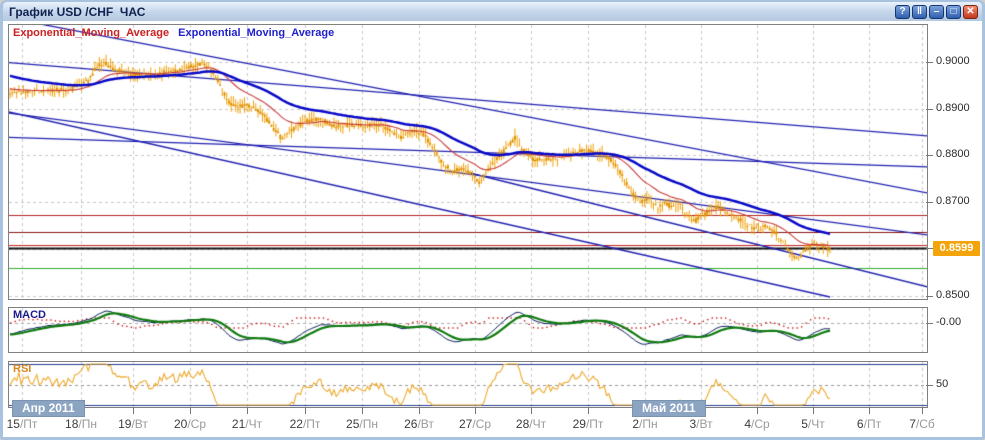 The width and height of the screenshot is (985, 440). I want to click on date-tick-label: 4/Ср, so click(757, 424).